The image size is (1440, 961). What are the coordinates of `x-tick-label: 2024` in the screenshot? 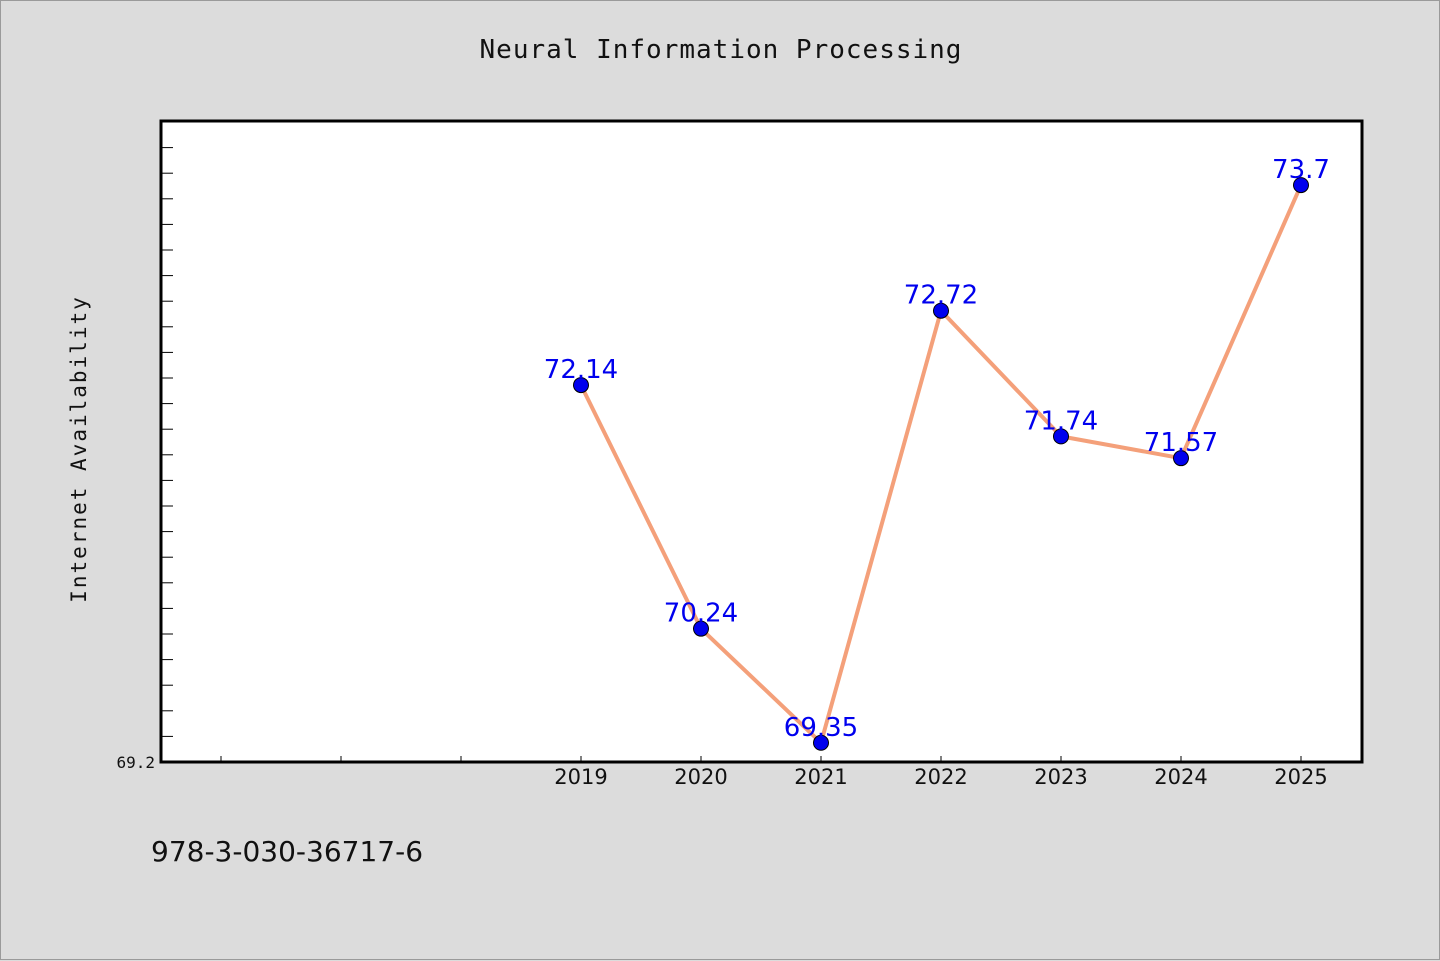 It's located at (1180, 777).